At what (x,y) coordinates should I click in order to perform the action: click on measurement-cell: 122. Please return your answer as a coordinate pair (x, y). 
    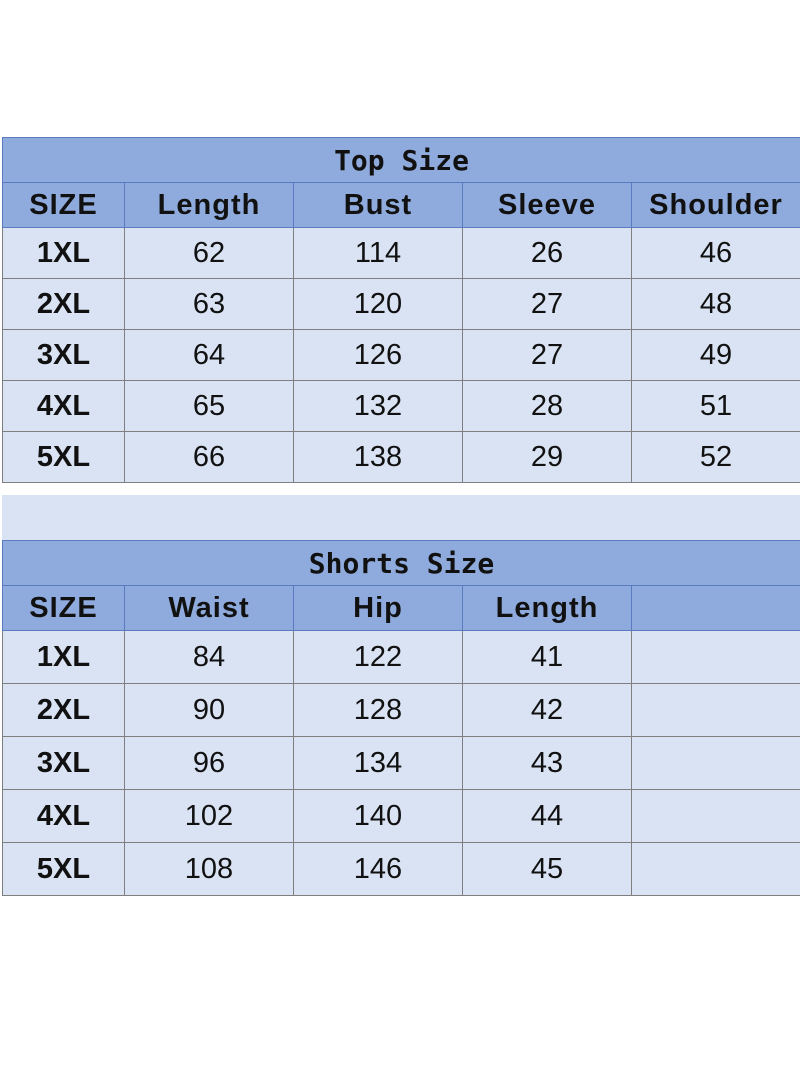
    Looking at the image, I should click on (378, 657).